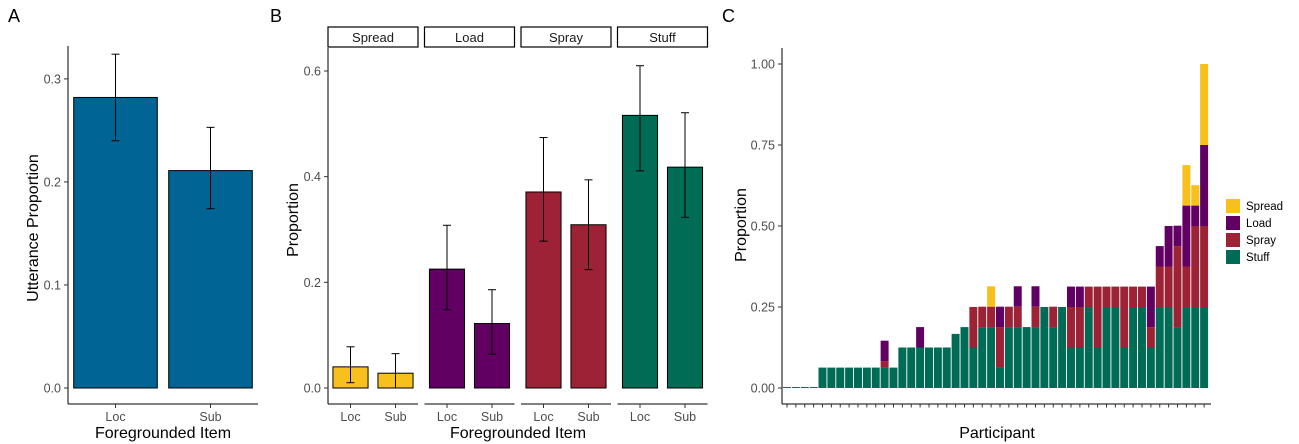 The width and height of the screenshot is (1299, 444). What do you see at coordinates (276, 16) in the screenshot?
I see `panel-b-label: B` at bounding box center [276, 16].